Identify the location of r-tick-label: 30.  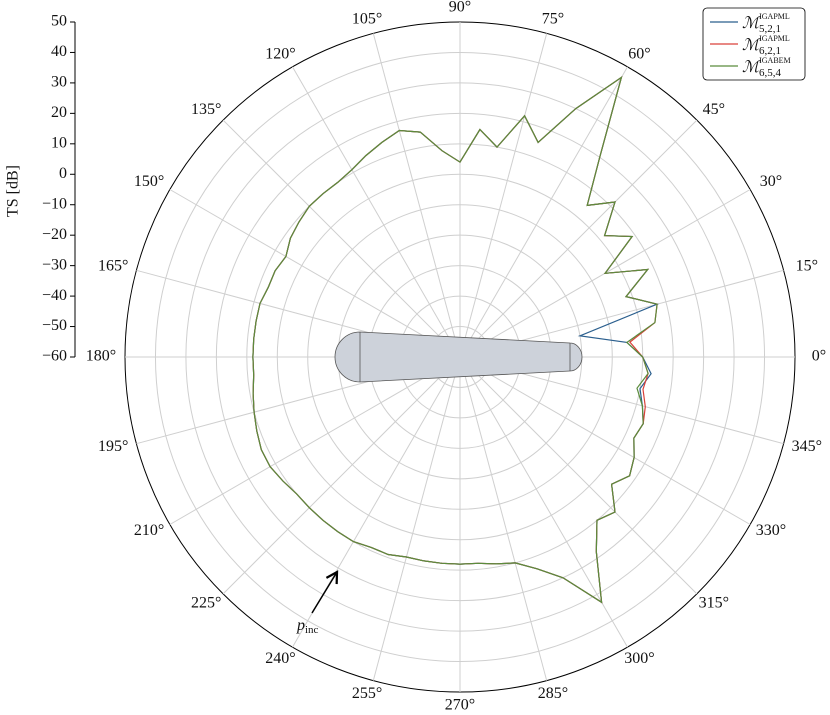
(59, 82).